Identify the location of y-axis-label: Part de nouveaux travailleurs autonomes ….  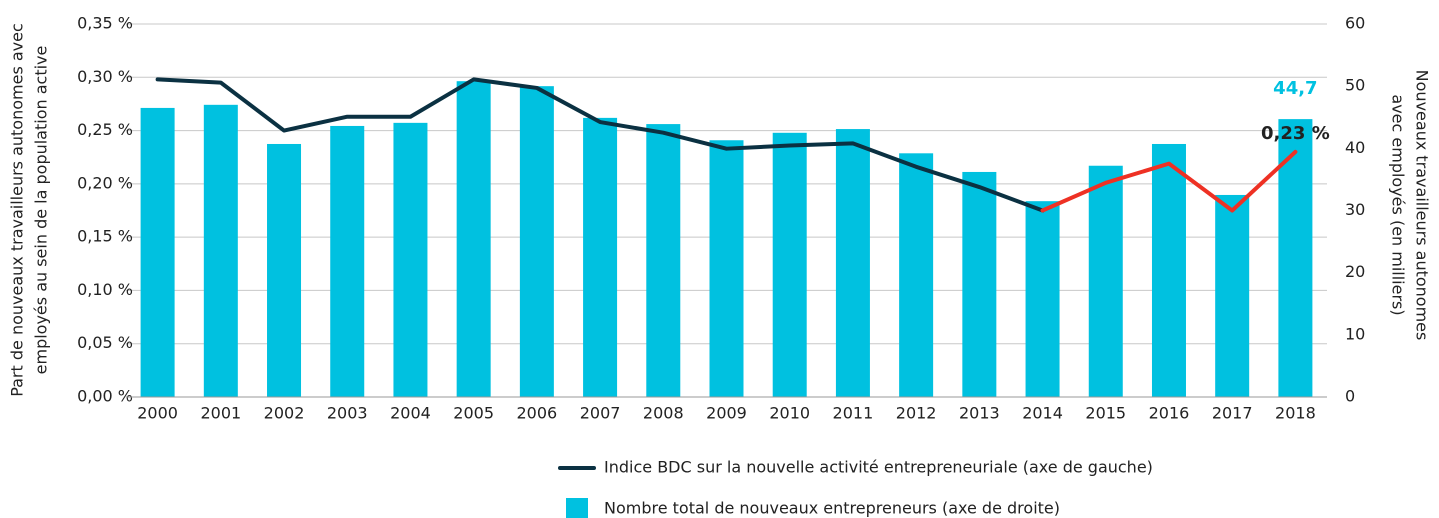
(17, 210).